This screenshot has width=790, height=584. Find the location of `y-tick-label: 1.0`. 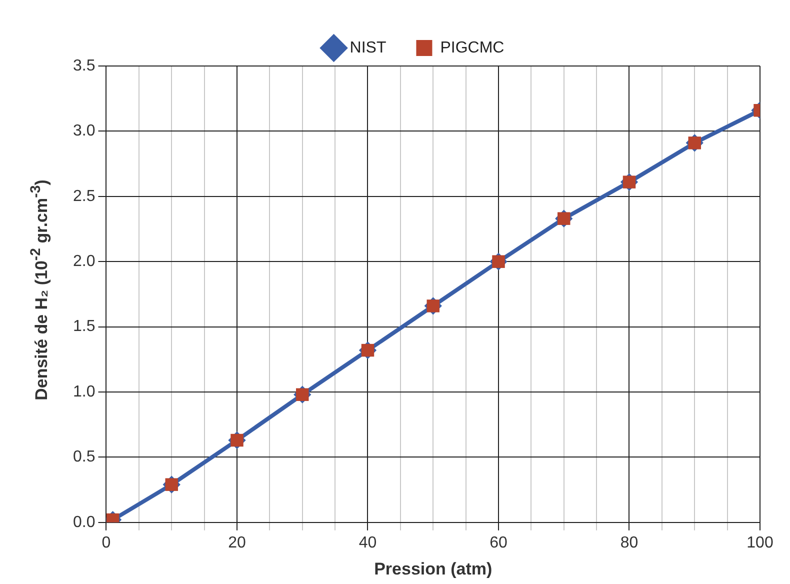

y-tick-label: 1.0 is located at coordinates (84, 391).